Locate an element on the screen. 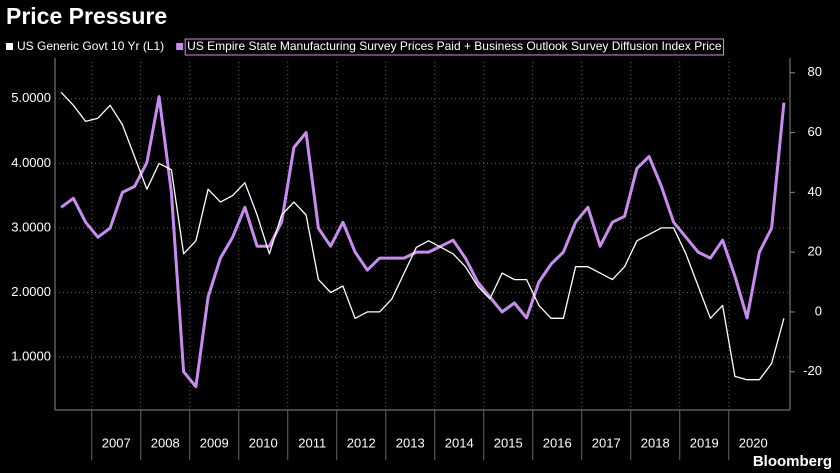  y2-tick-label: -20 is located at coordinates (812, 370).